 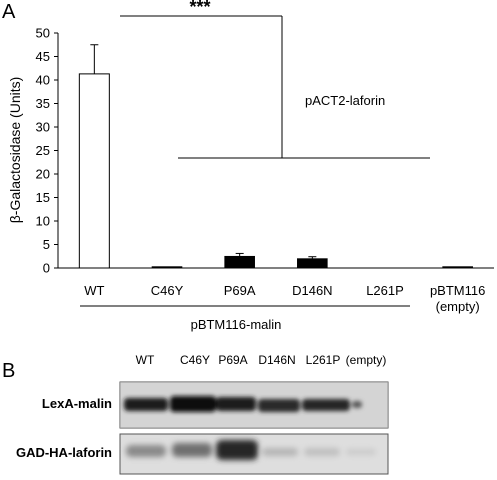 What do you see at coordinates (312, 290) in the screenshot?
I see `x-category-label: D146N` at bounding box center [312, 290].